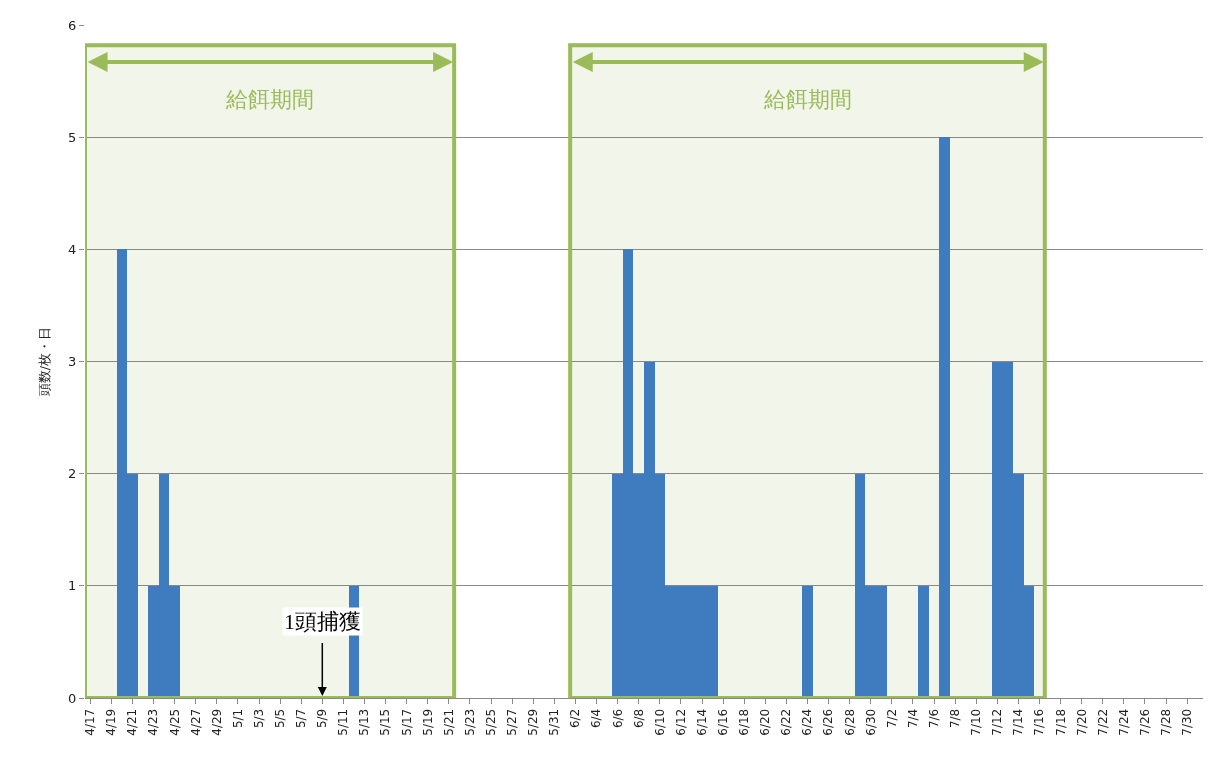  I want to click on x-tick-label: 5/27, so click(512, 722).